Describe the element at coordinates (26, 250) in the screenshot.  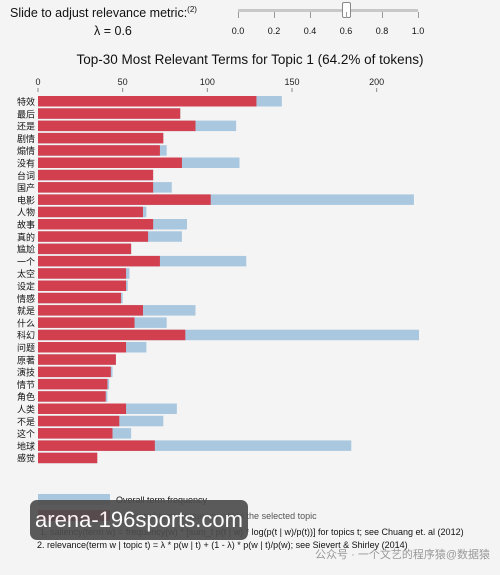
I see `term-label: 尴尬` at that location.